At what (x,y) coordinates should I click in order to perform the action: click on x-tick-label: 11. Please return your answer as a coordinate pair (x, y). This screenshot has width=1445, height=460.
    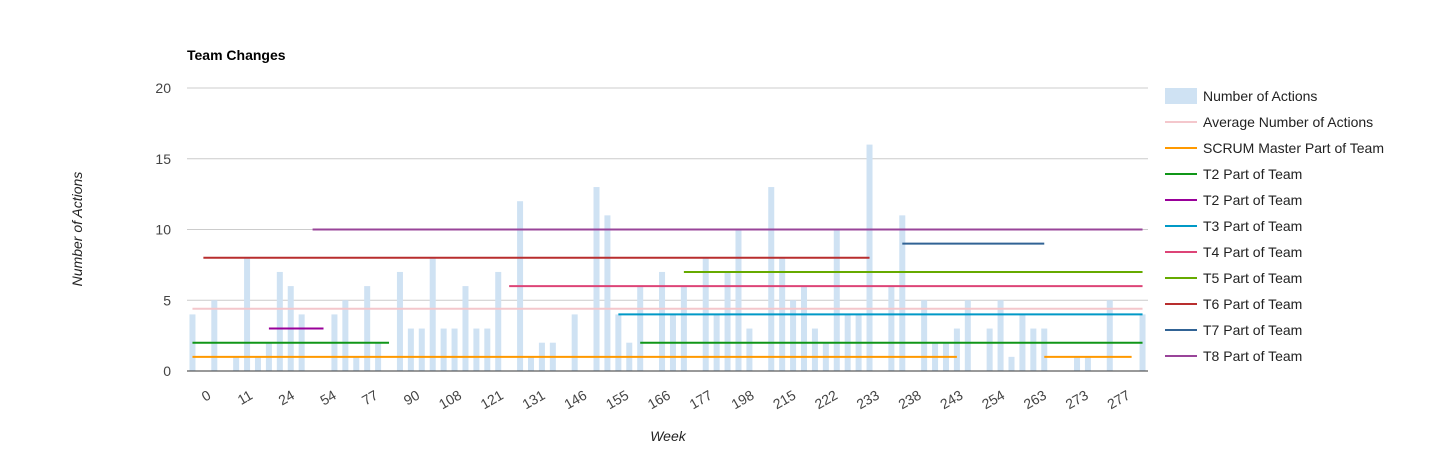
    Looking at the image, I should click on (245, 397).